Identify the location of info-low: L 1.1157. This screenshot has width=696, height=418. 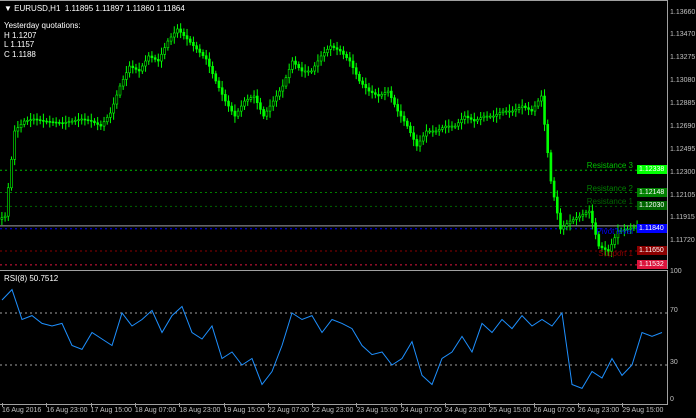
(19, 44).